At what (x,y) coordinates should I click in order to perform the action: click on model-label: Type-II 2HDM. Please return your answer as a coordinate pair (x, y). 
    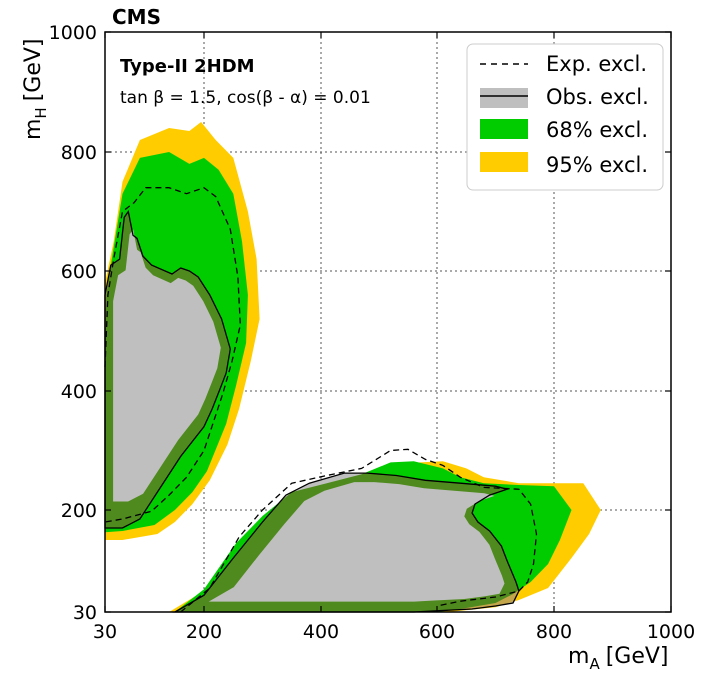
    Looking at the image, I should click on (187, 66).